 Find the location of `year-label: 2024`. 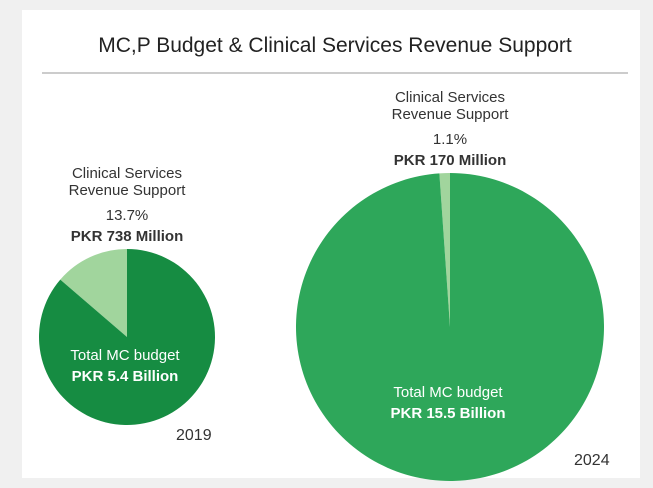

year-label: 2024 is located at coordinates (592, 460).